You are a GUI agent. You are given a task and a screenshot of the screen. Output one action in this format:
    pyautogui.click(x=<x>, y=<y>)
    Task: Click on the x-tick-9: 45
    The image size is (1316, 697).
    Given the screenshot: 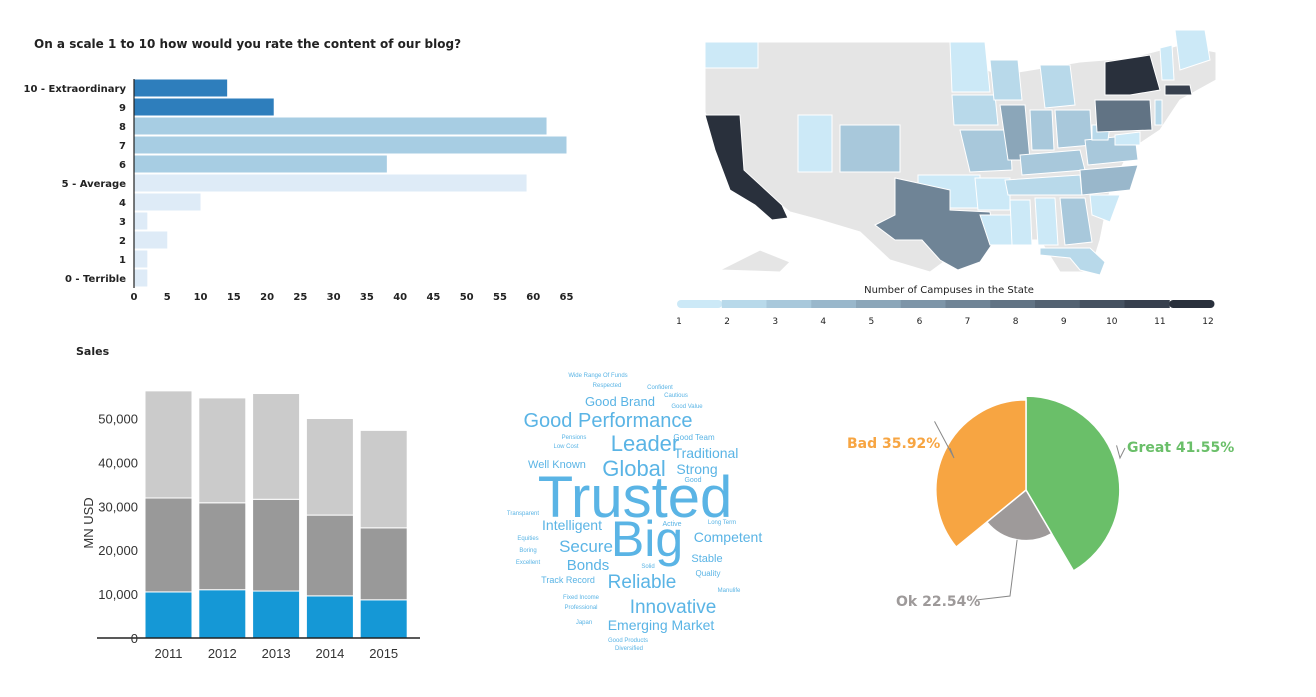 What is the action you would take?
    pyautogui.click(x=433, y=297)
    